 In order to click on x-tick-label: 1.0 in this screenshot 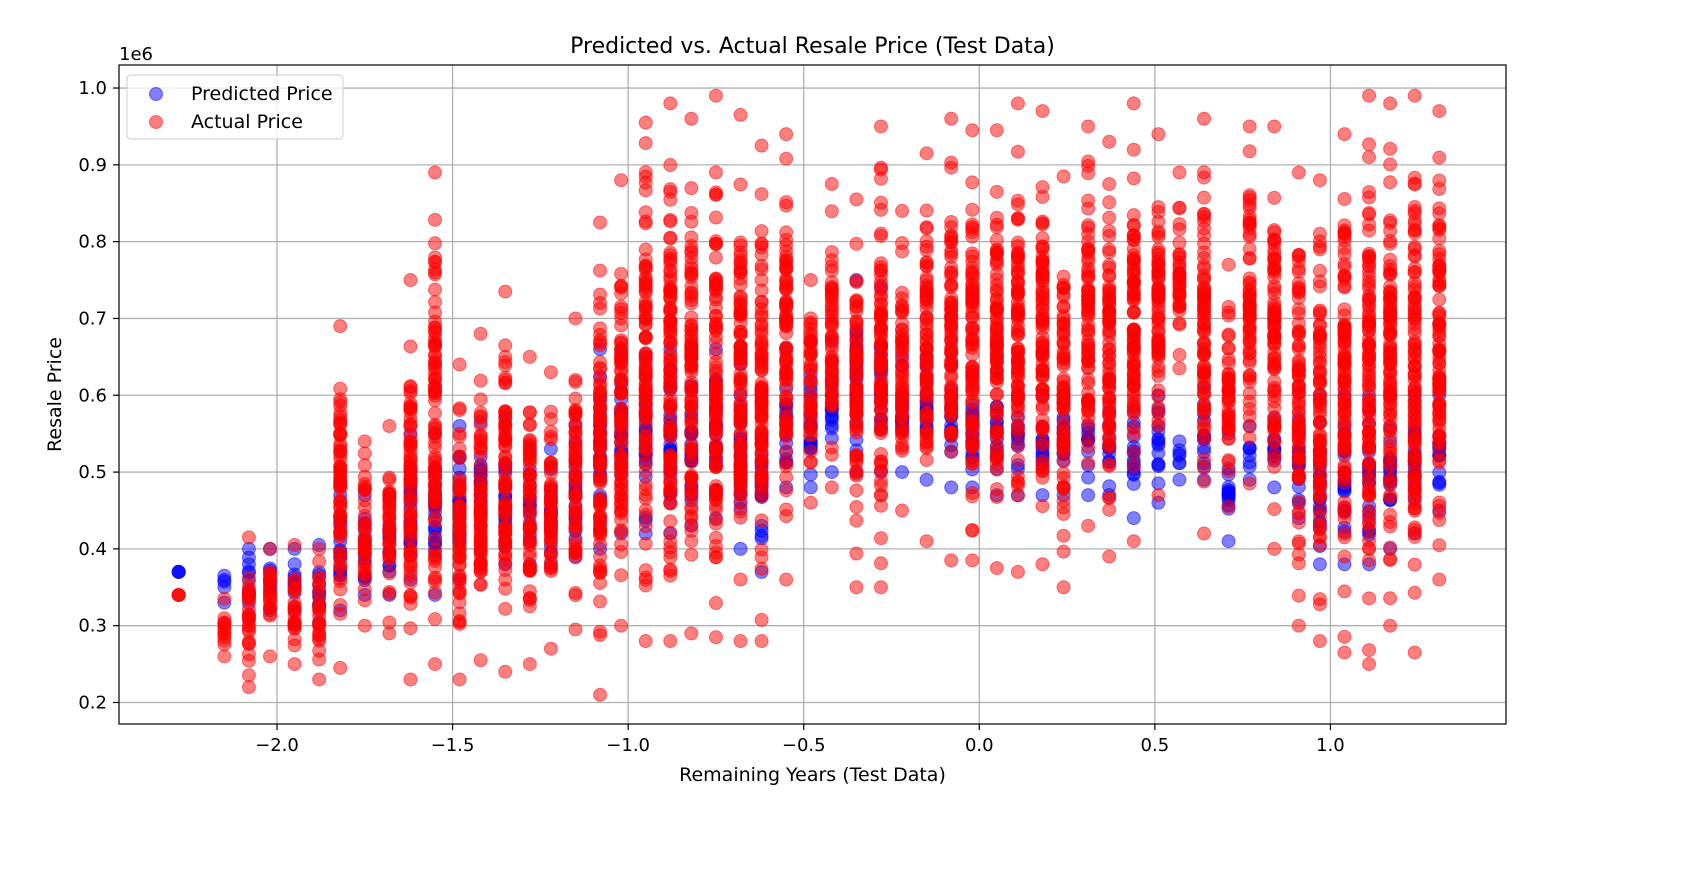, I will do `click(1330, 745)`.